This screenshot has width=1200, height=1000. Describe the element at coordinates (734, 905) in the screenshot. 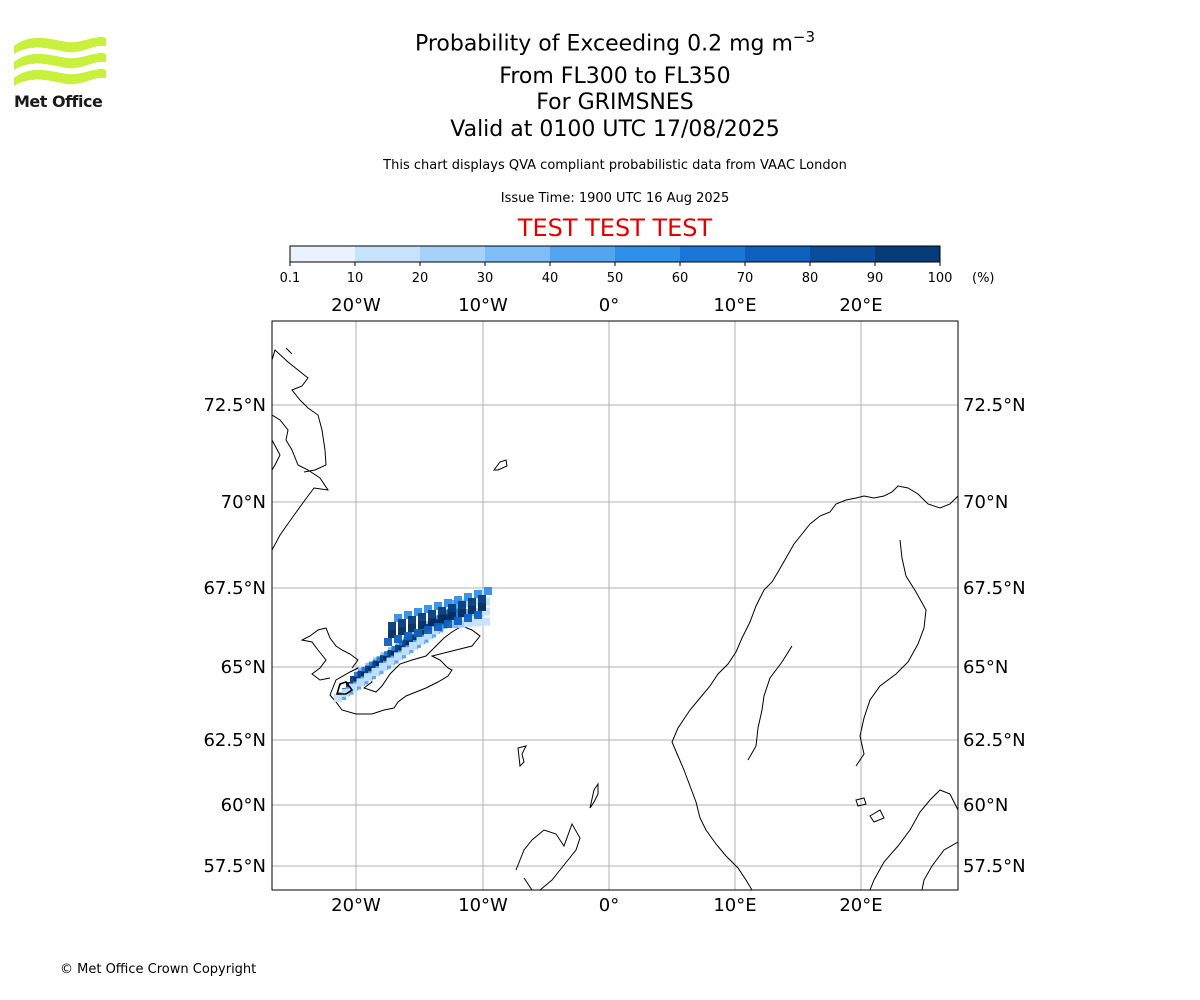

I see `longitude-label: 10°E` at that location.